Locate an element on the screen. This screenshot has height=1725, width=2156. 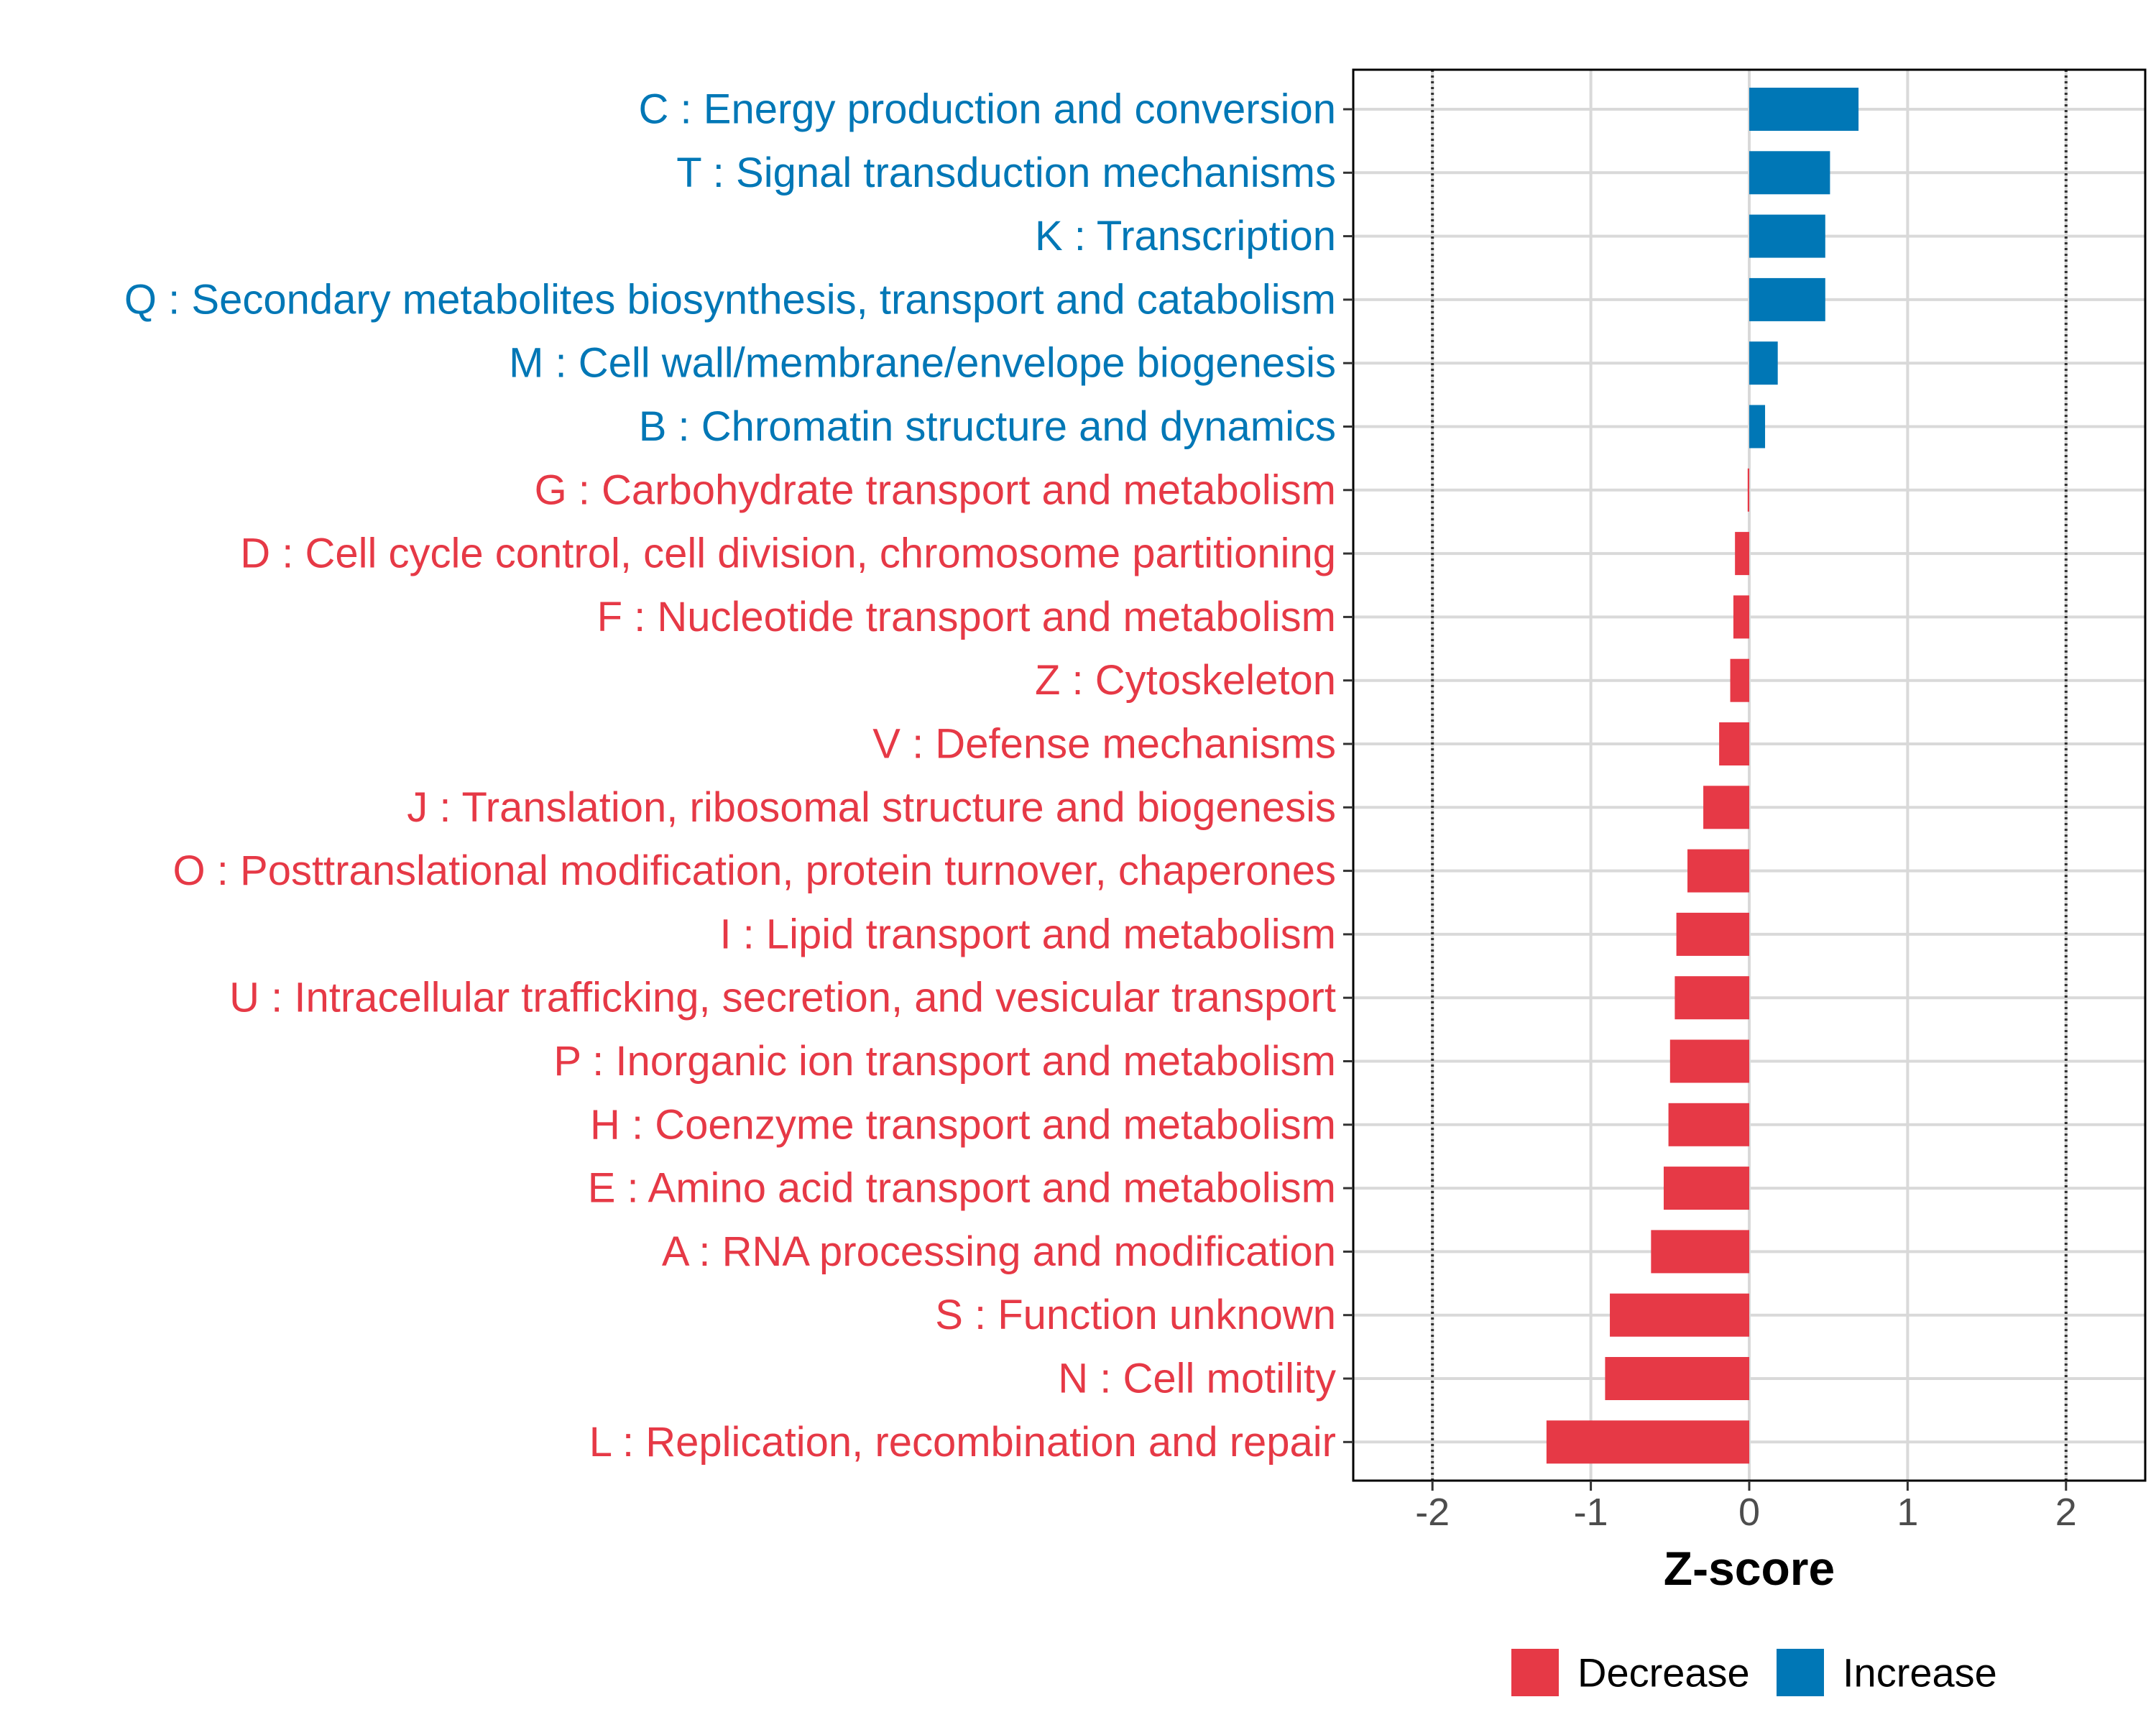
legend-label: Increase is located at coordinates (1920, 1673).